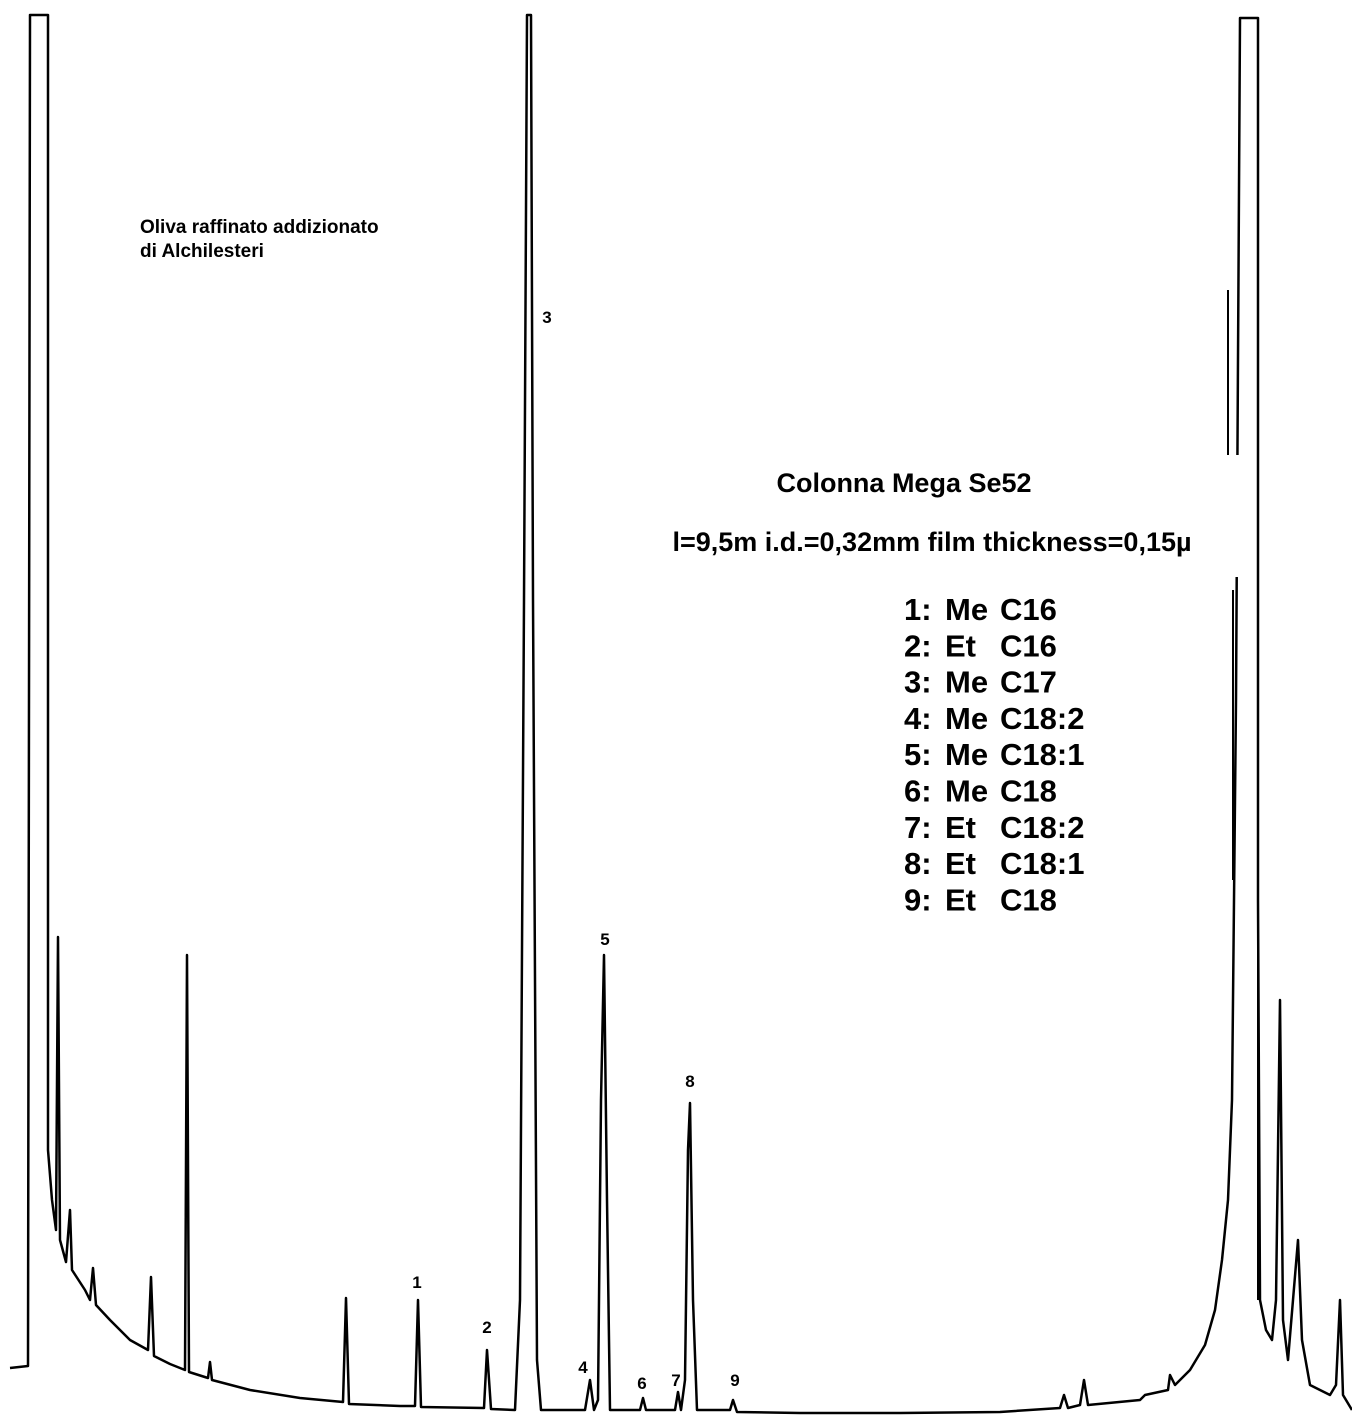  Describe the element at coordinates (486, 1327) in the screenshot. I see `peak-label: 2` at that location.